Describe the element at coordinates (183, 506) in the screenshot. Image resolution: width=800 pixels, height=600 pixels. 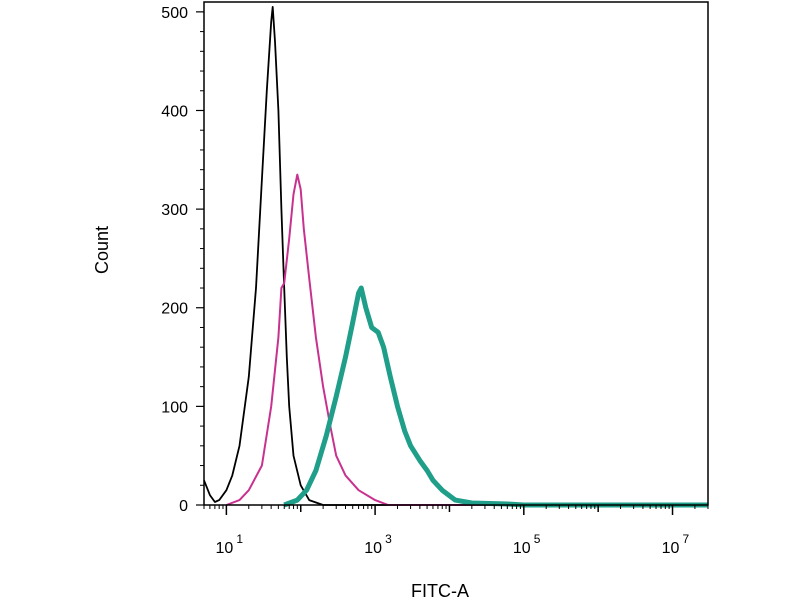
I see `y-tick-label: 0` at that location.